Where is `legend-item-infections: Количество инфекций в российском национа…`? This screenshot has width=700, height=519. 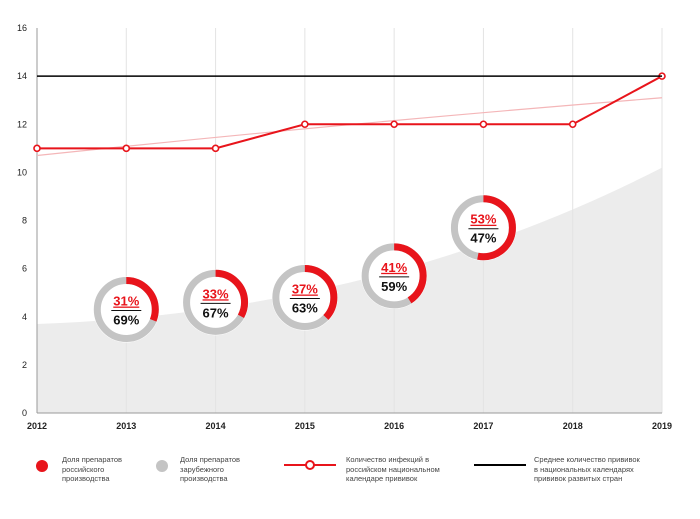 legend-item-infections: Количество инфекций в российском национа… is located at coordinates (362, 469).